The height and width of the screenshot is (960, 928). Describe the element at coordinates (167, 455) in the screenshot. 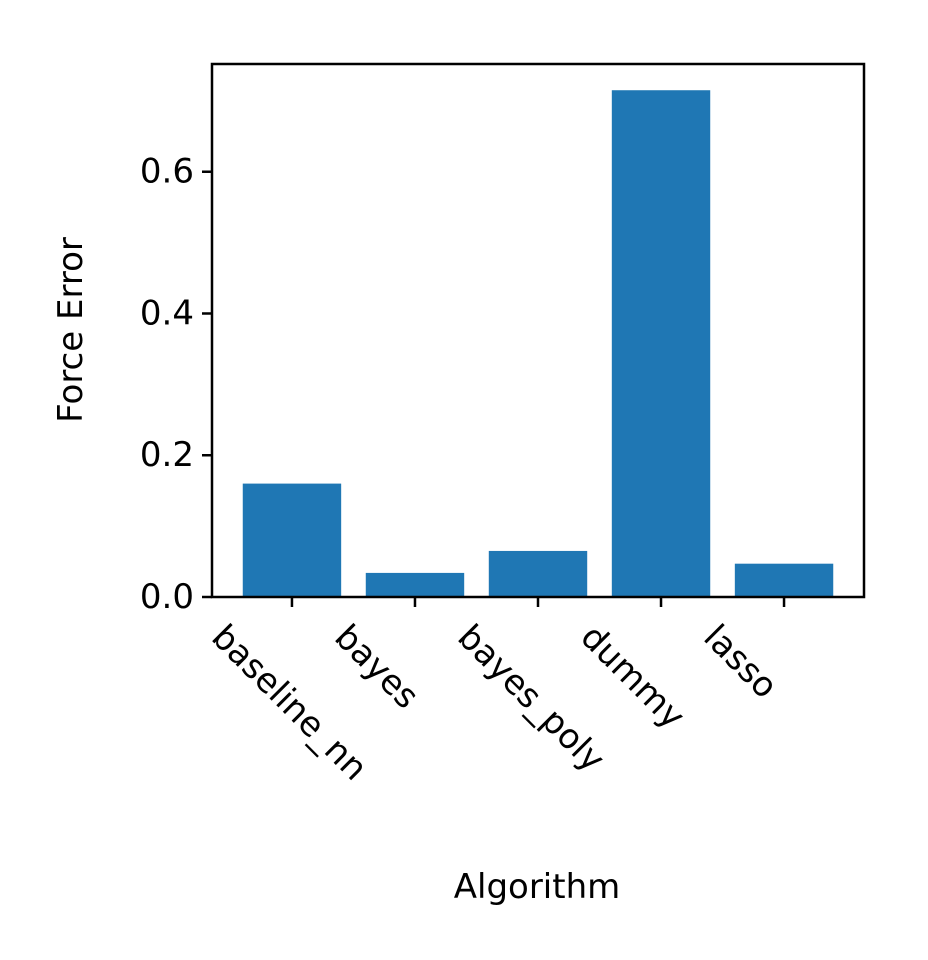

I see `y-tick-label-0.2: 0.2` at that location.